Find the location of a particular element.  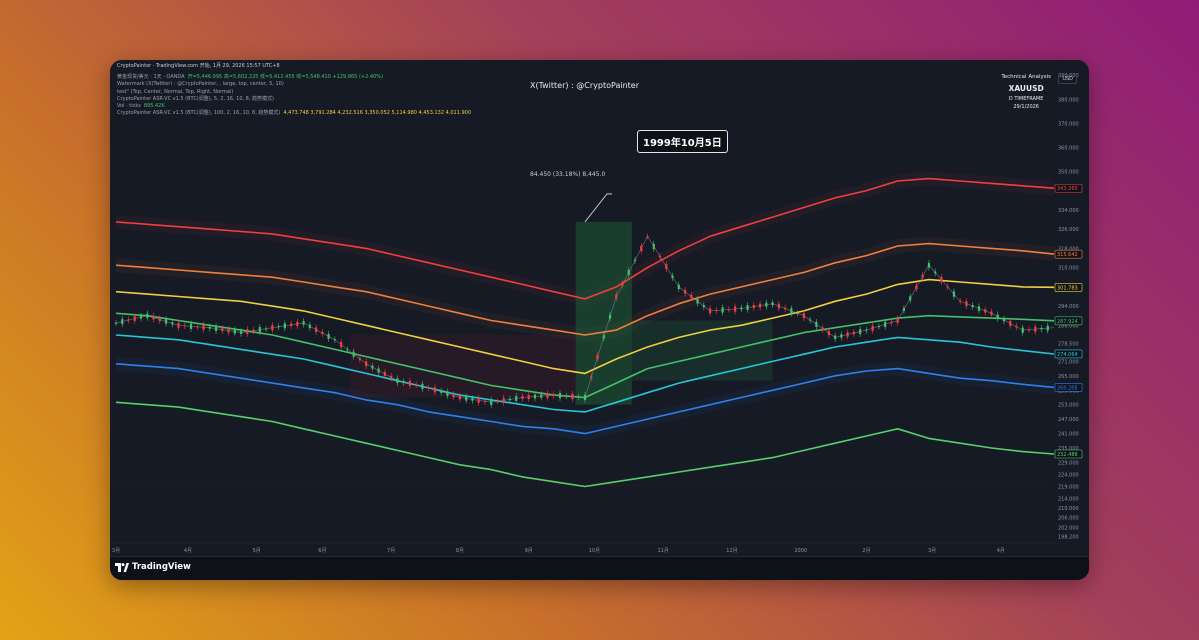

bear-zone is located at coordinates (463, 366).